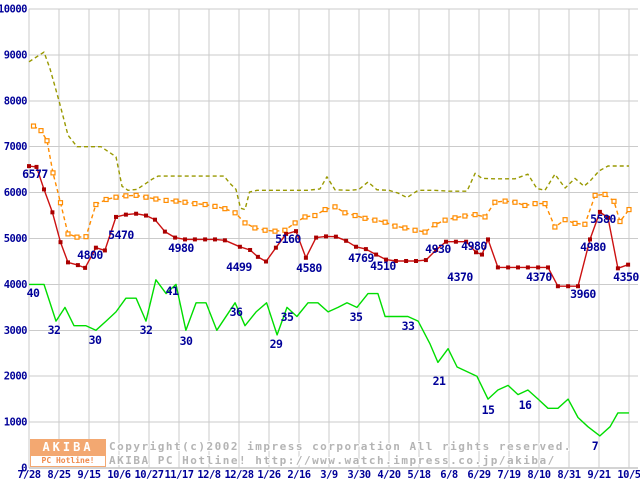 This screenshot has width=640, height=480. Describe the element at coordinates (418, 474) in the screenshot. I see `svg-text: 5/18` at that location.